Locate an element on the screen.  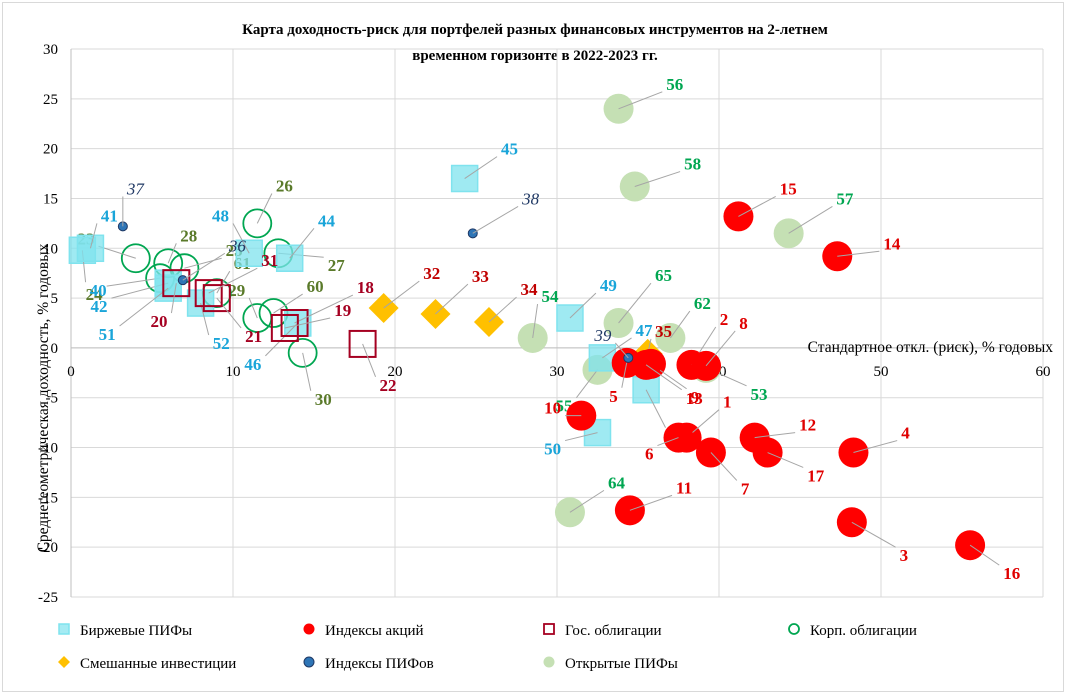
data-label: 33 is located at coordinates (480, 276).